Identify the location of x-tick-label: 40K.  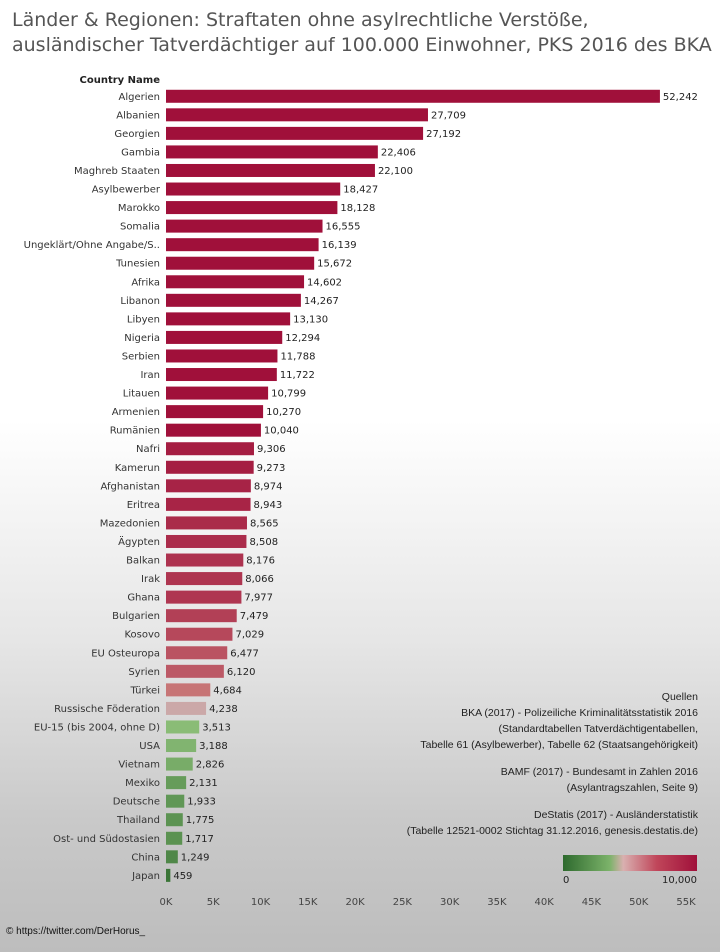
(545, 902).